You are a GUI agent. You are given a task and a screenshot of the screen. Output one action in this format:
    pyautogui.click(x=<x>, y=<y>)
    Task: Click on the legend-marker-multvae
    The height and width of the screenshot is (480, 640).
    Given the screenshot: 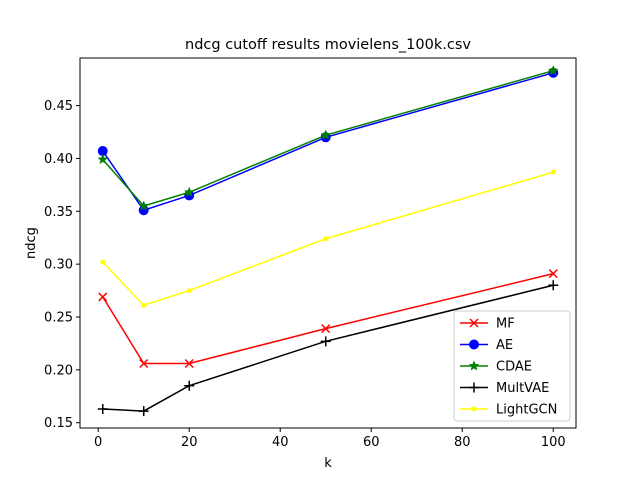 What is the action you would take?
    pyautogui.click(x=474, y=387)
    